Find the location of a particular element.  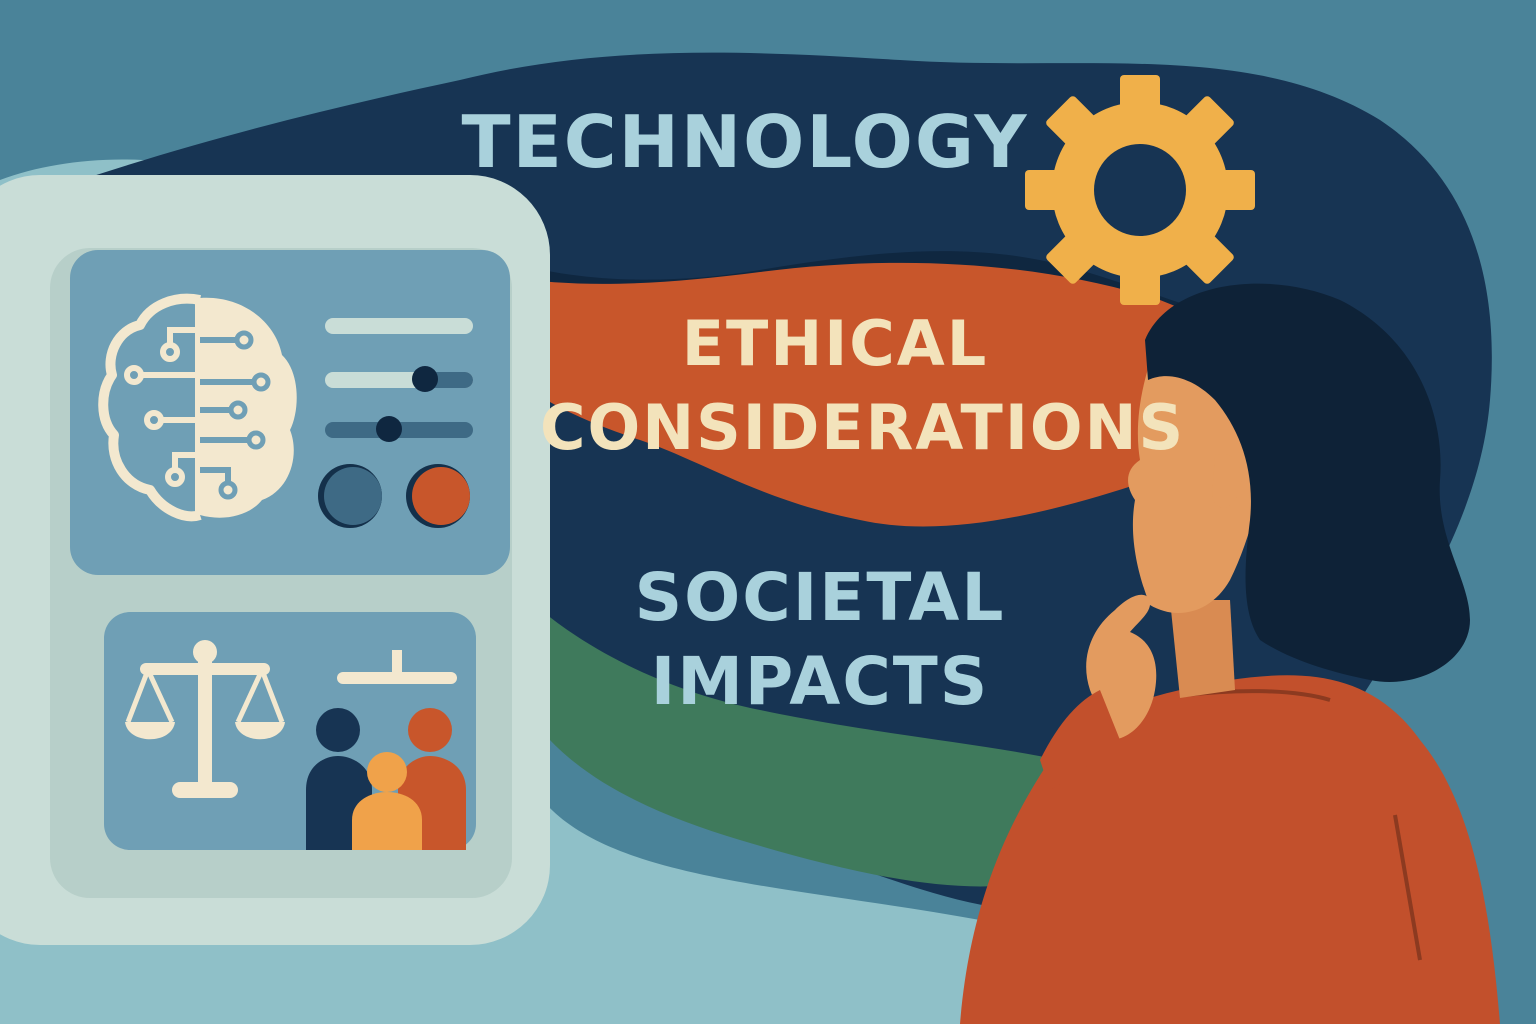

hair is located at coordinates (1307, 482).